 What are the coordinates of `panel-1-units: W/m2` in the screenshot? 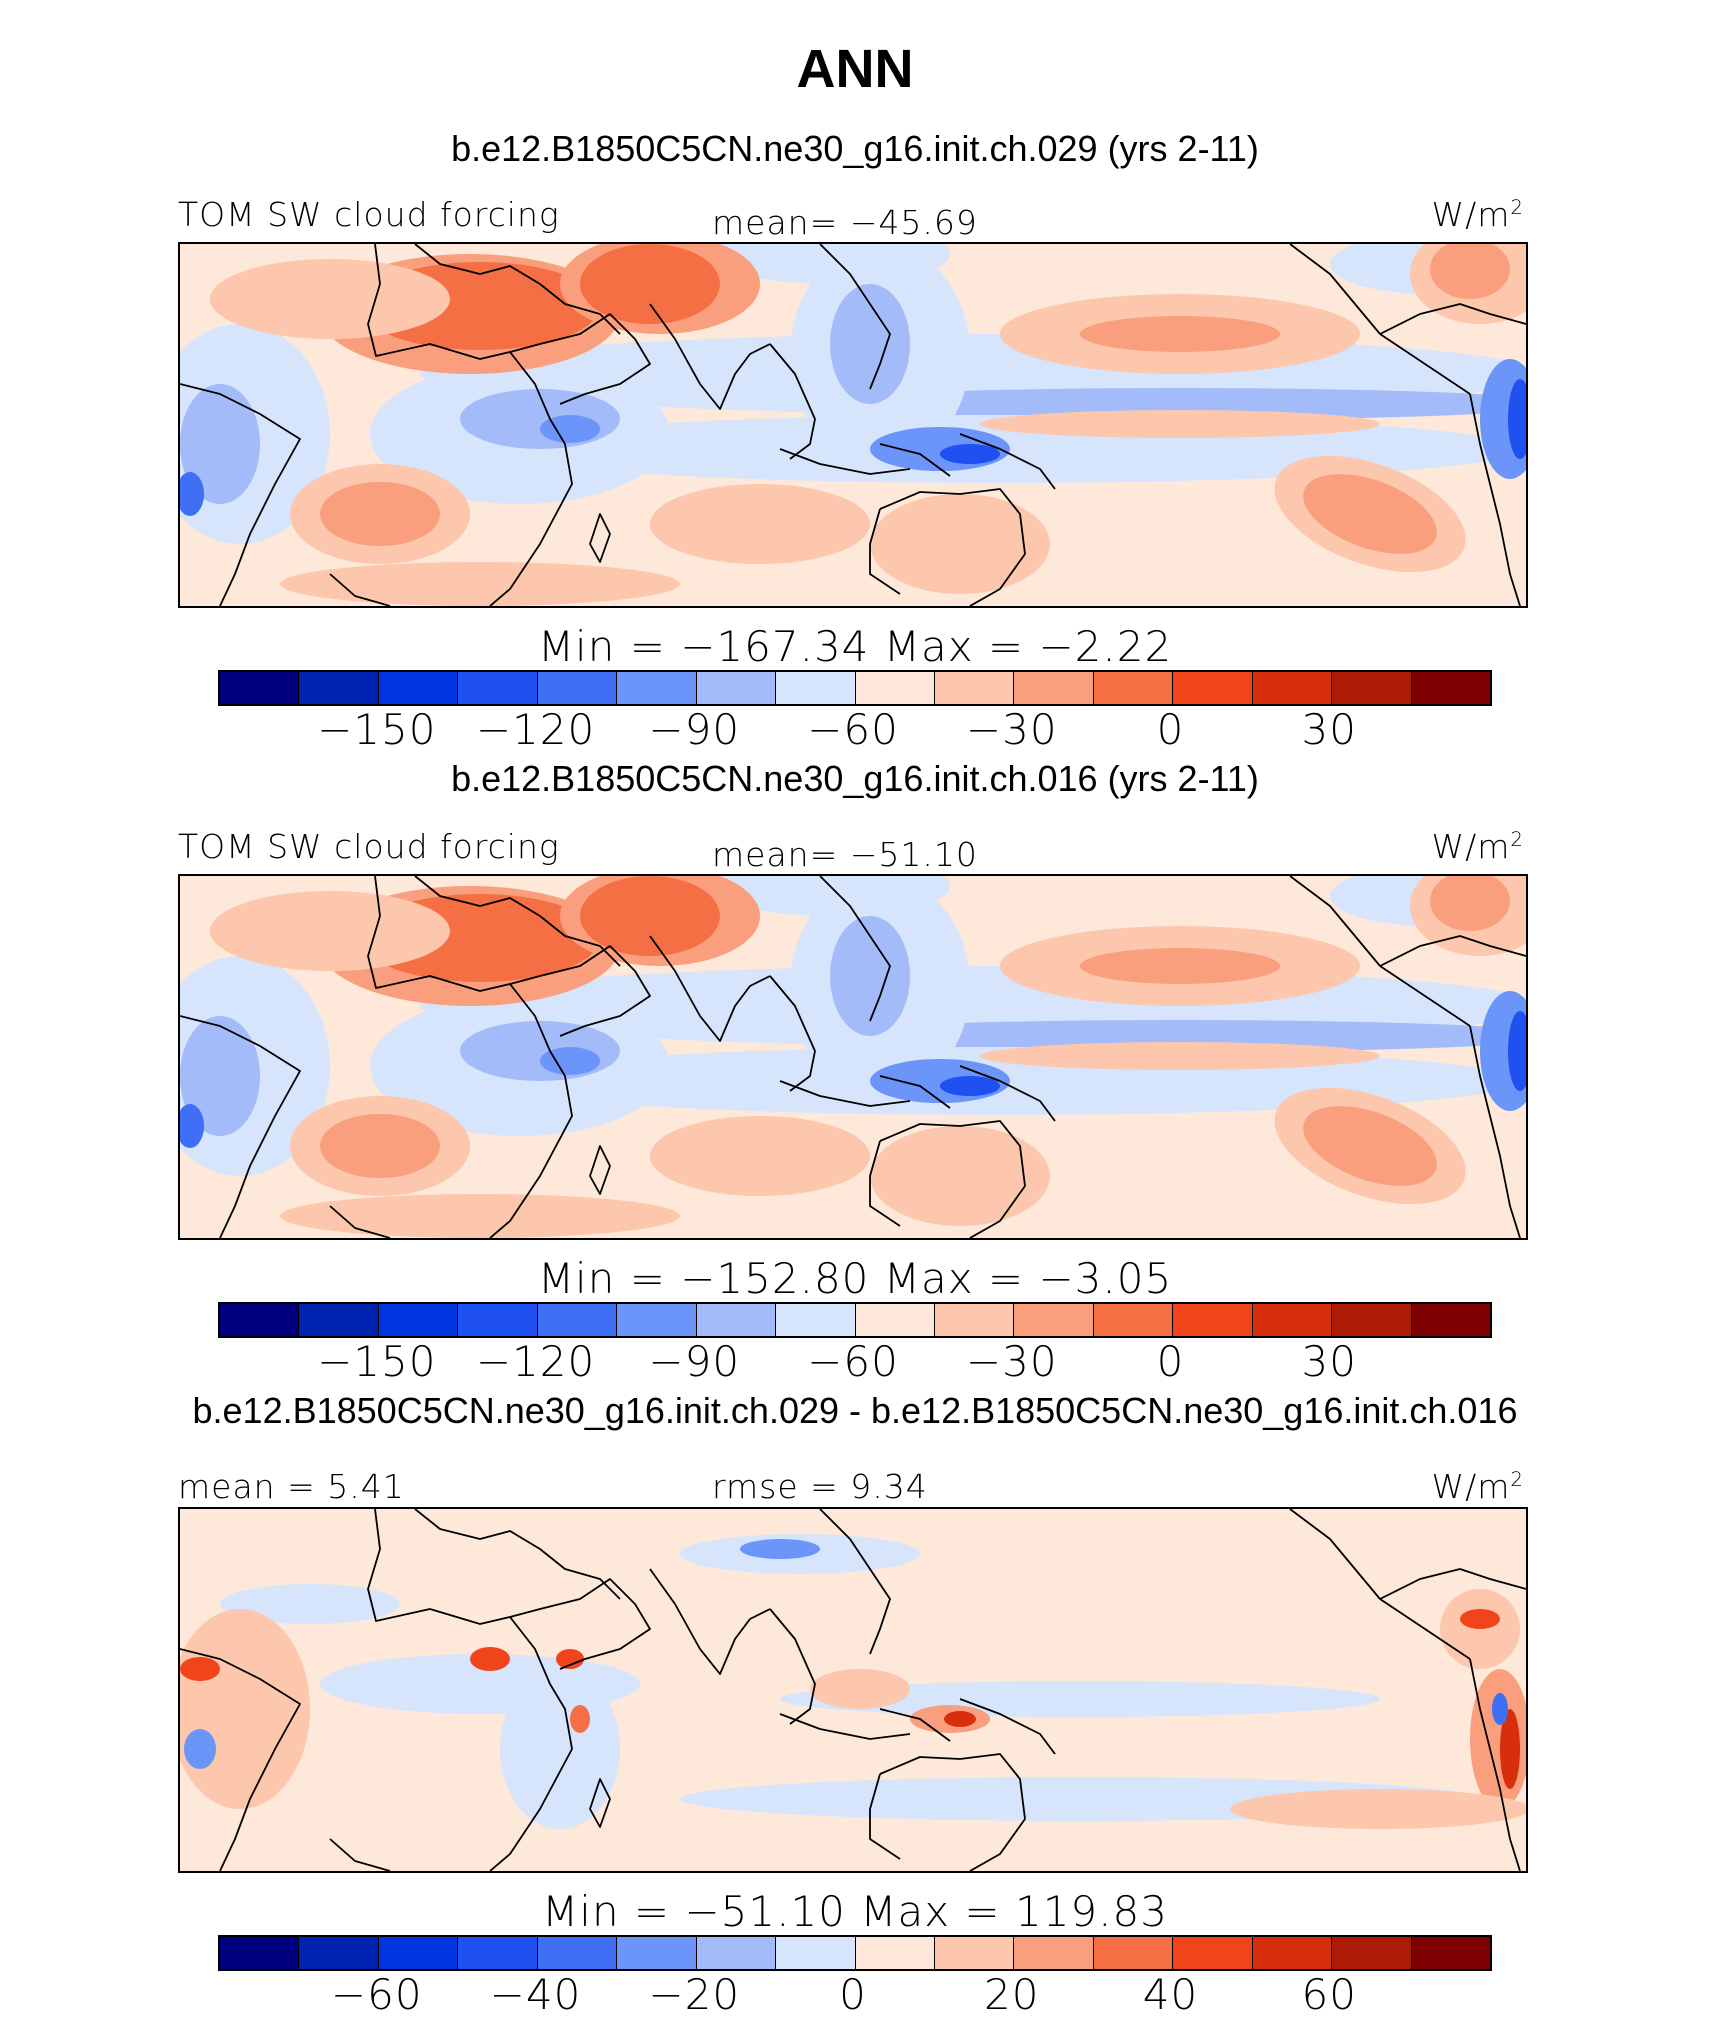 It's located at (1374, 214).